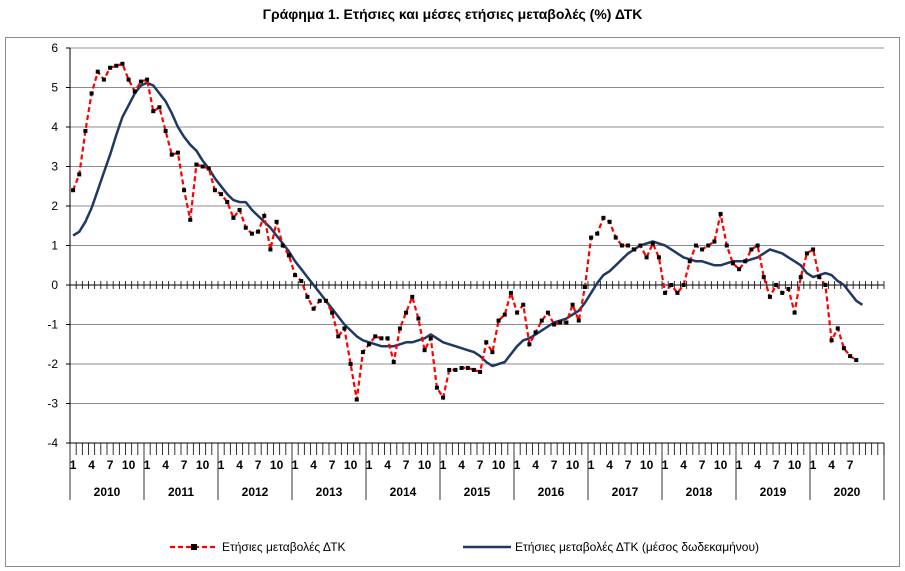 The width and height of the screenshot is (905, 571). Describe the element at coordinates (52, 364) in the screenshot. I see `y-tick-label: -2` at that location.